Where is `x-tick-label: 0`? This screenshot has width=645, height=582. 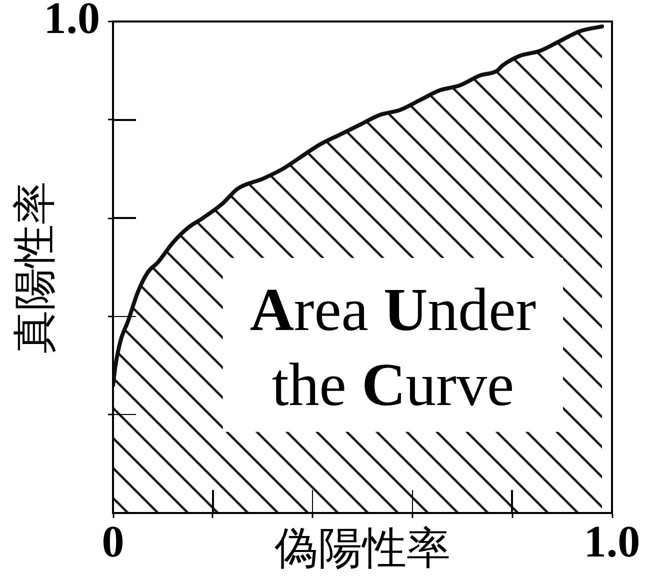 x-tick-label: 0 is located at coordinates (113, 541).